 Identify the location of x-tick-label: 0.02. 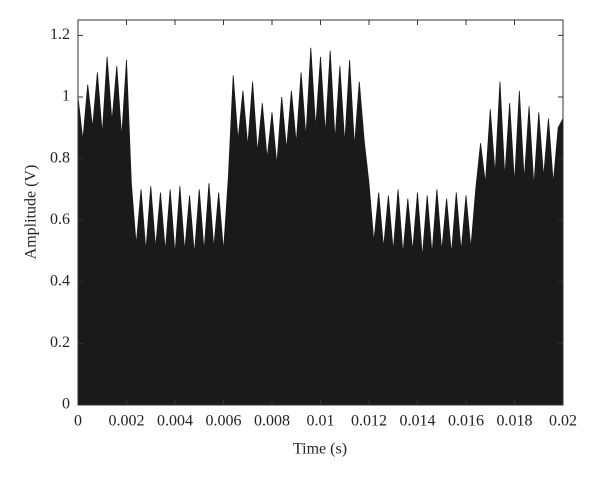
(563, 421).